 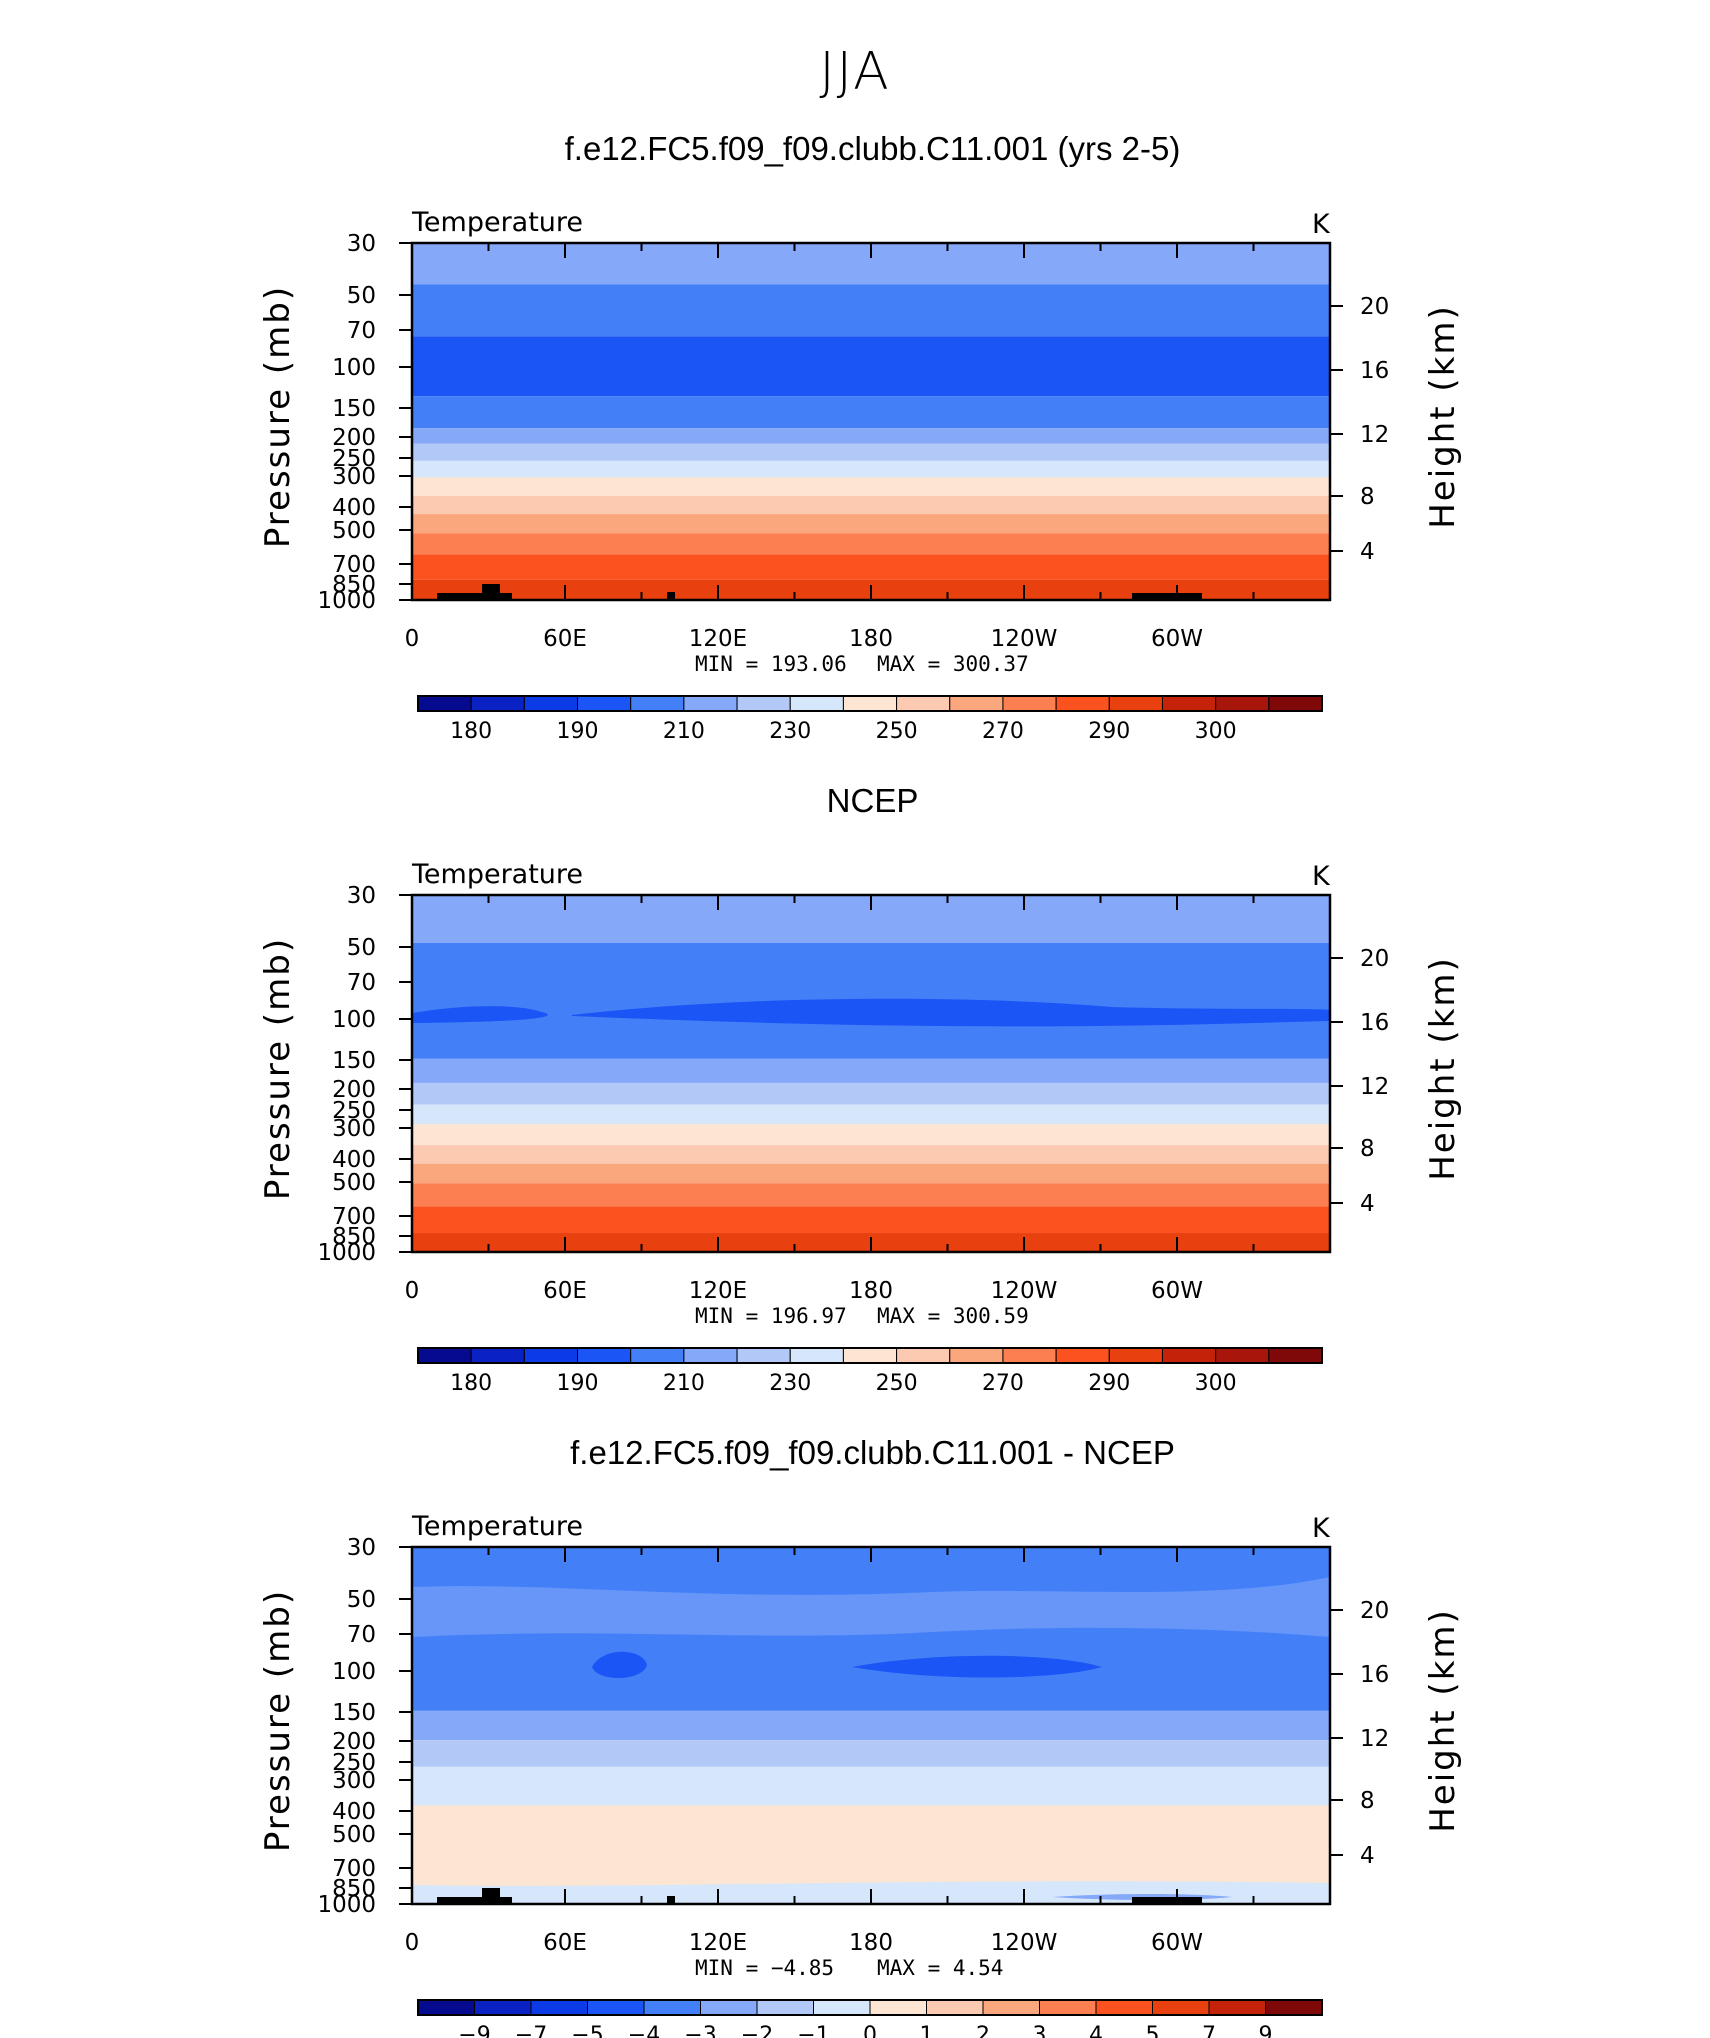 I want to click on colorbar-label: 1, so click(x=927, y=2030).